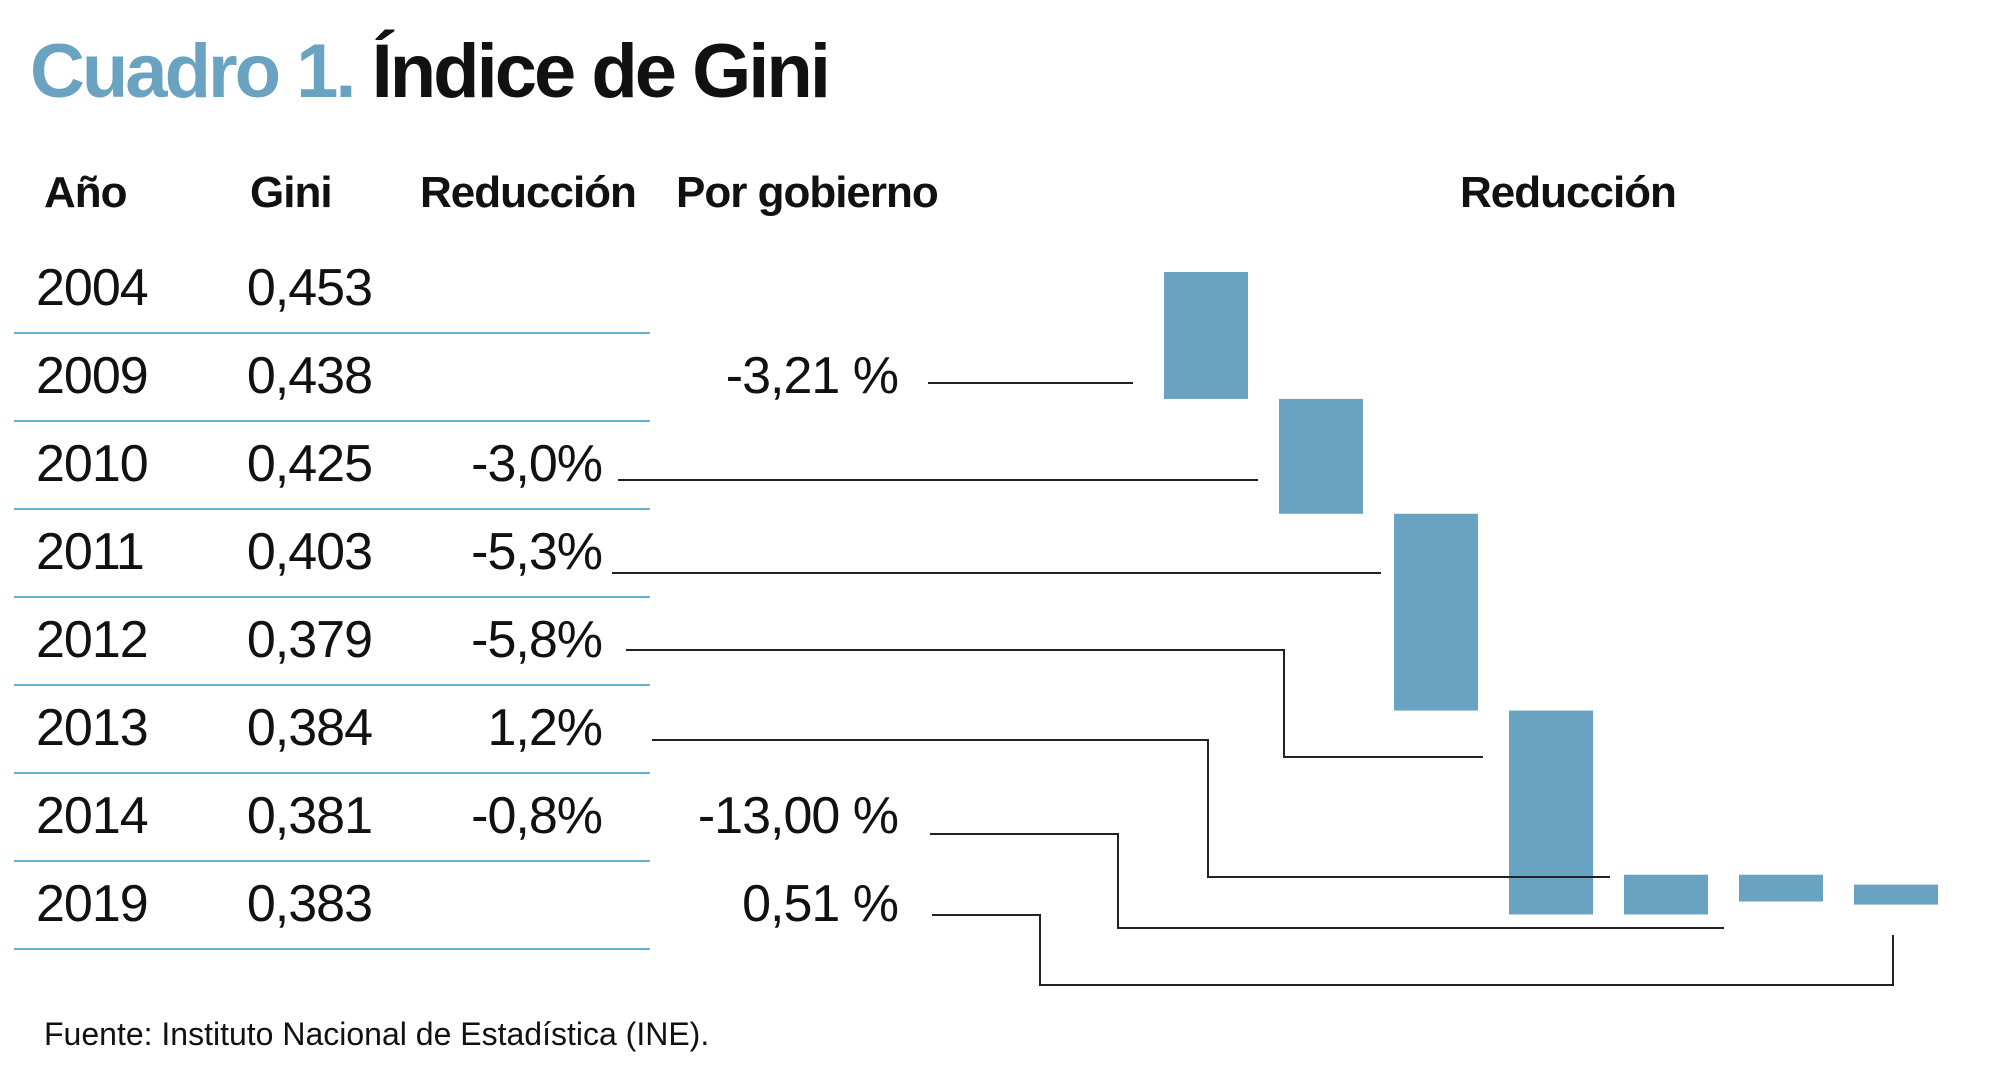  Describe the element at coordinates (92, 640) in the screenshot. I see `cell-year: 2012` at that location.